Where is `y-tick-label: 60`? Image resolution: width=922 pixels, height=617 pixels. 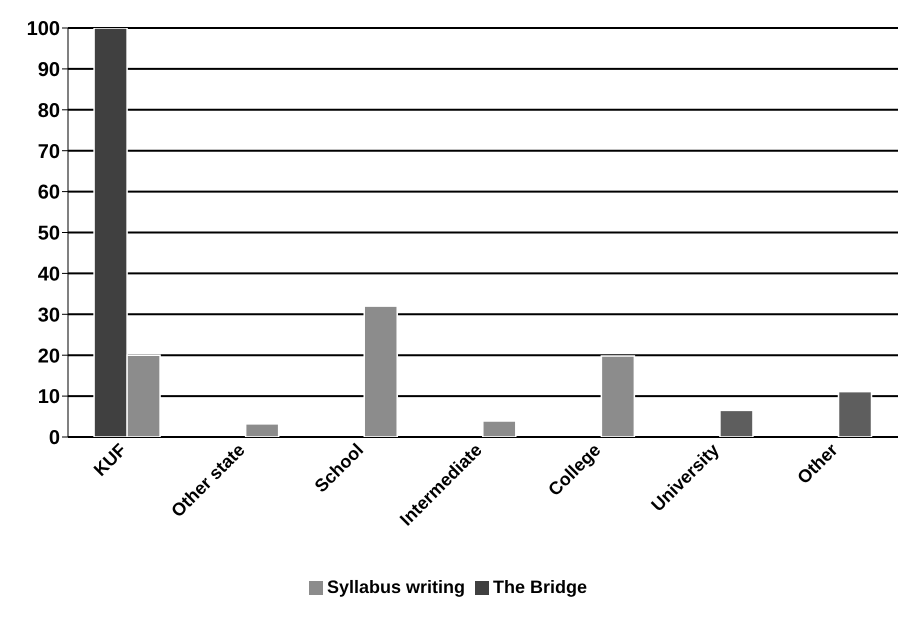 y-tick-label: 60 is located at coordinates (49, 193).